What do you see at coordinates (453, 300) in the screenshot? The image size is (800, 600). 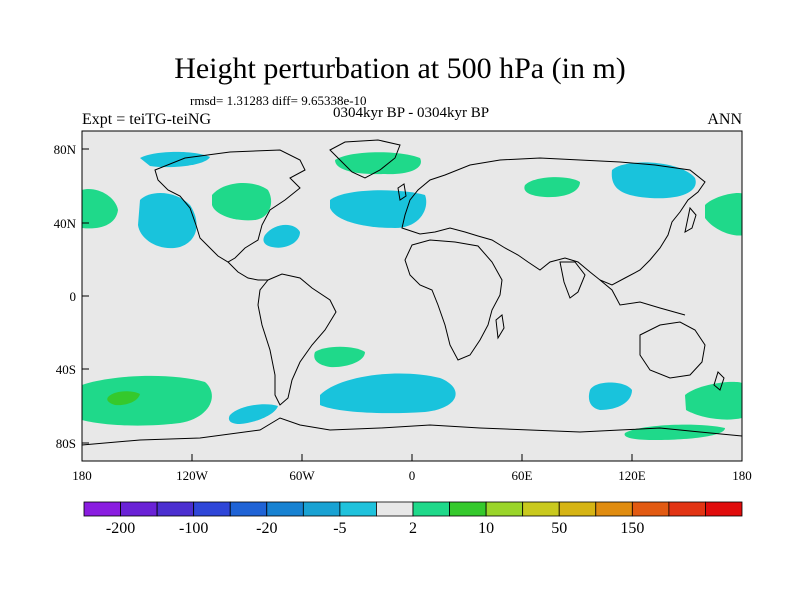 I see `coast-africa` at bounding box center [453, 300].